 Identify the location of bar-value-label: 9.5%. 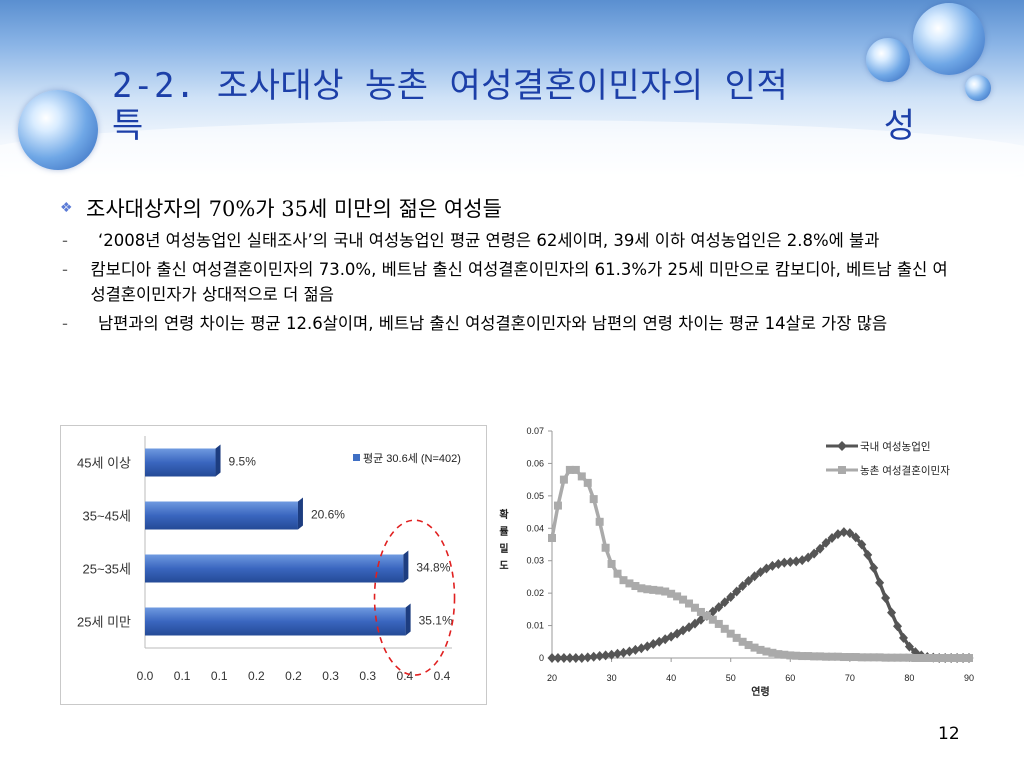
(243, 462).